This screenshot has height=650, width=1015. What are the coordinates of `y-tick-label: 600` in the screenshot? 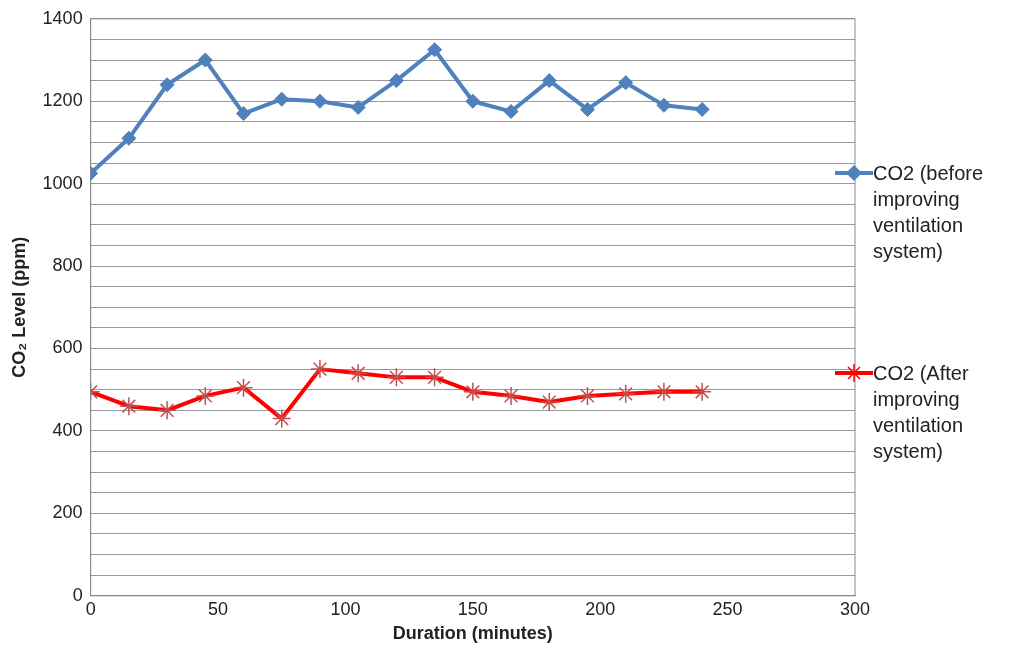 It's located at (67, 347).